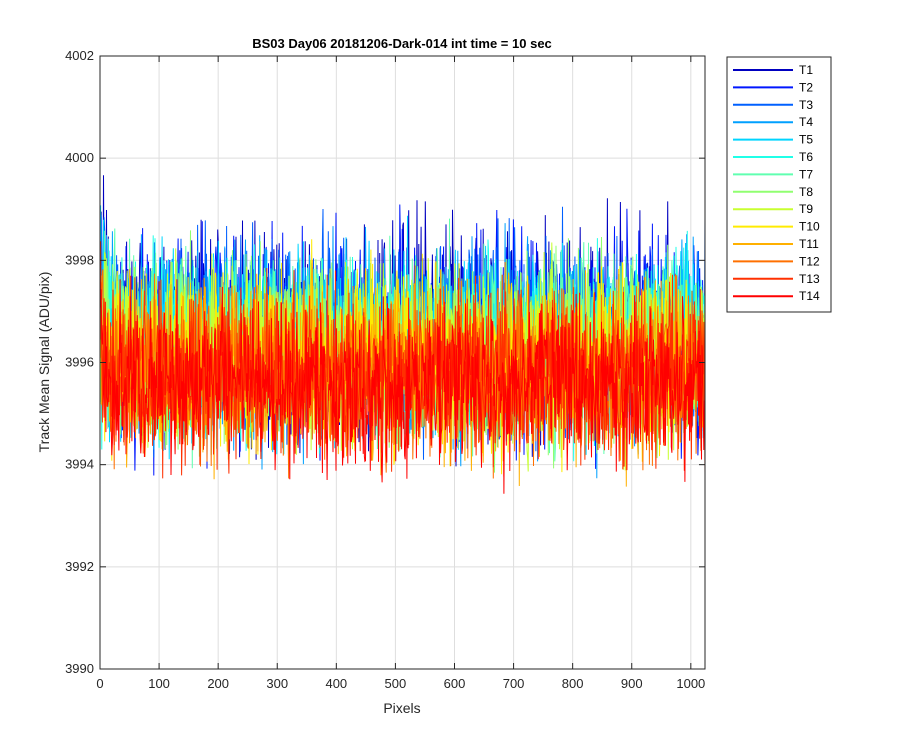 The width and height of the screenshot is (900, 750). What do you see at coordinates (79, 259) in the screenshot?
I see `y-tick-label: 3998` at bounding box center [79, 259].